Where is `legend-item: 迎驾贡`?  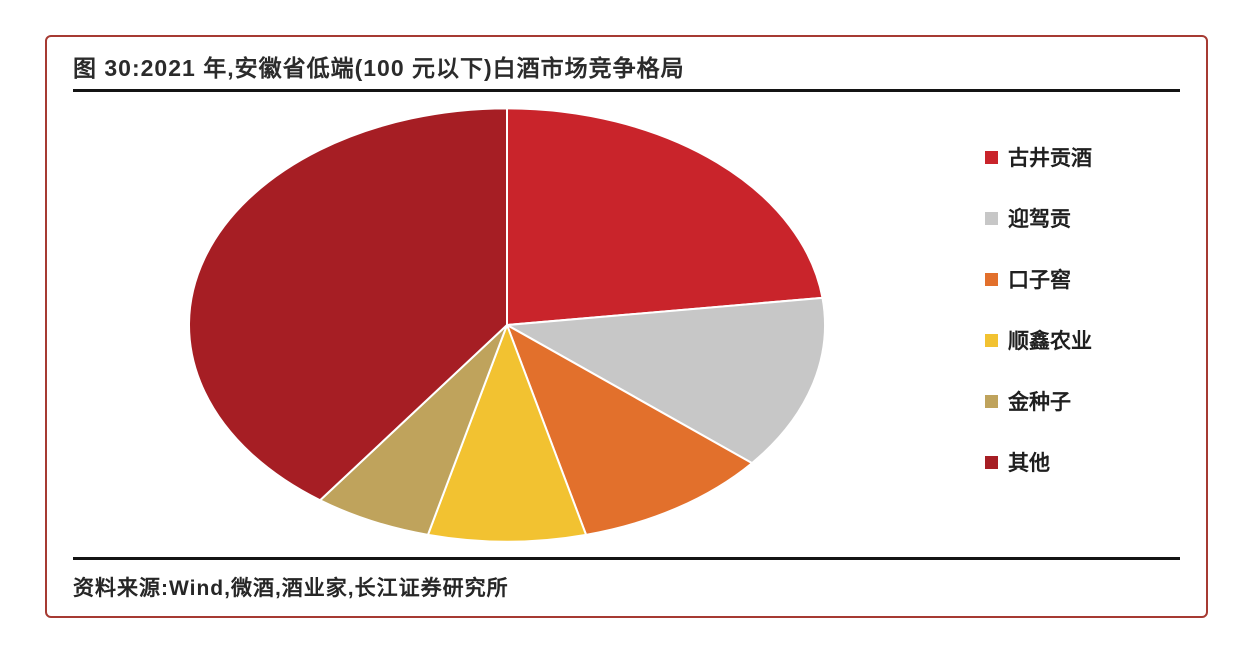 legend-item: 迎驾贡 is located at coordinates (1038, 218).